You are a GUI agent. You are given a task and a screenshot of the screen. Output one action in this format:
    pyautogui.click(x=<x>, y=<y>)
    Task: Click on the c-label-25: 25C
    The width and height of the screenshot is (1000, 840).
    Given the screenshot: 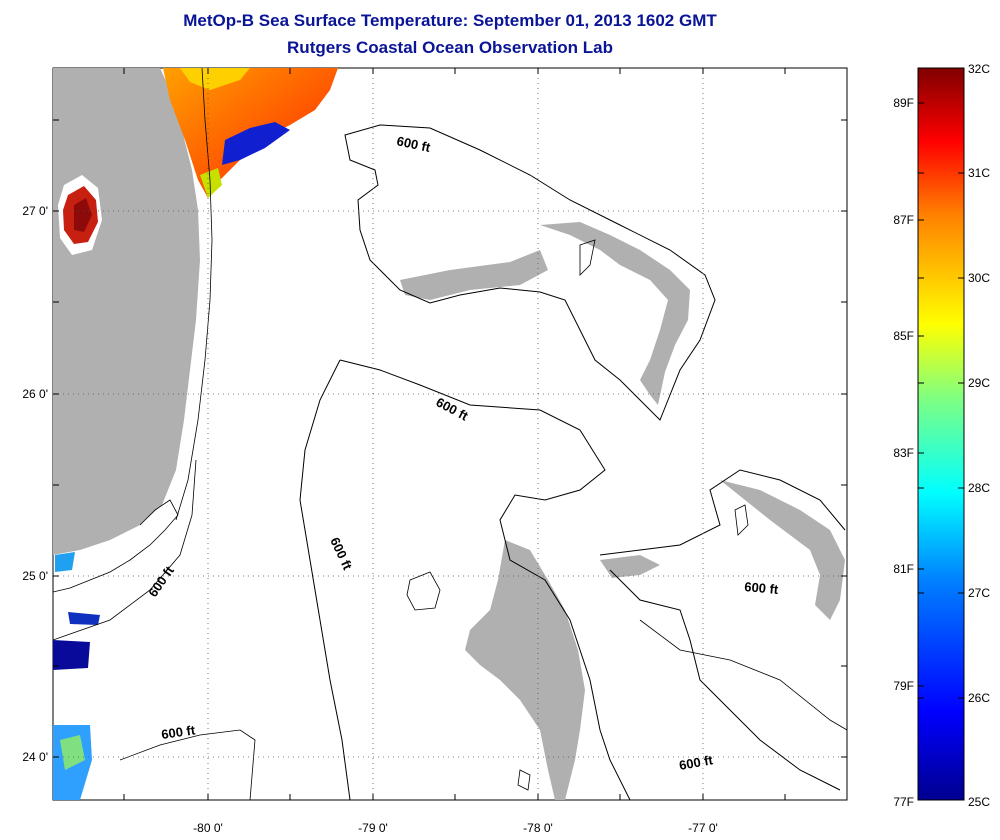 What is the action you would take?
    pyautogui.click(x=979, y=802)
    